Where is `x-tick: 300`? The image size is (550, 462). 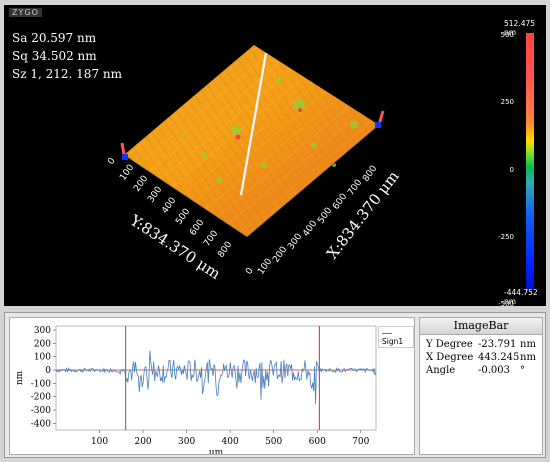
x-tick: 300 is located at coordinates (295, 242).